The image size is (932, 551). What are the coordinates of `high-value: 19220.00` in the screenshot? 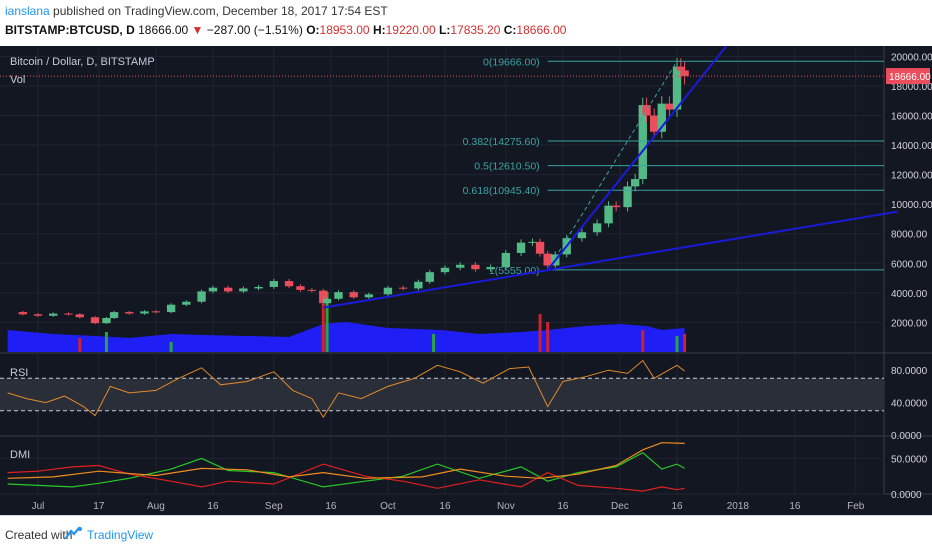 It's located at (410, 30).